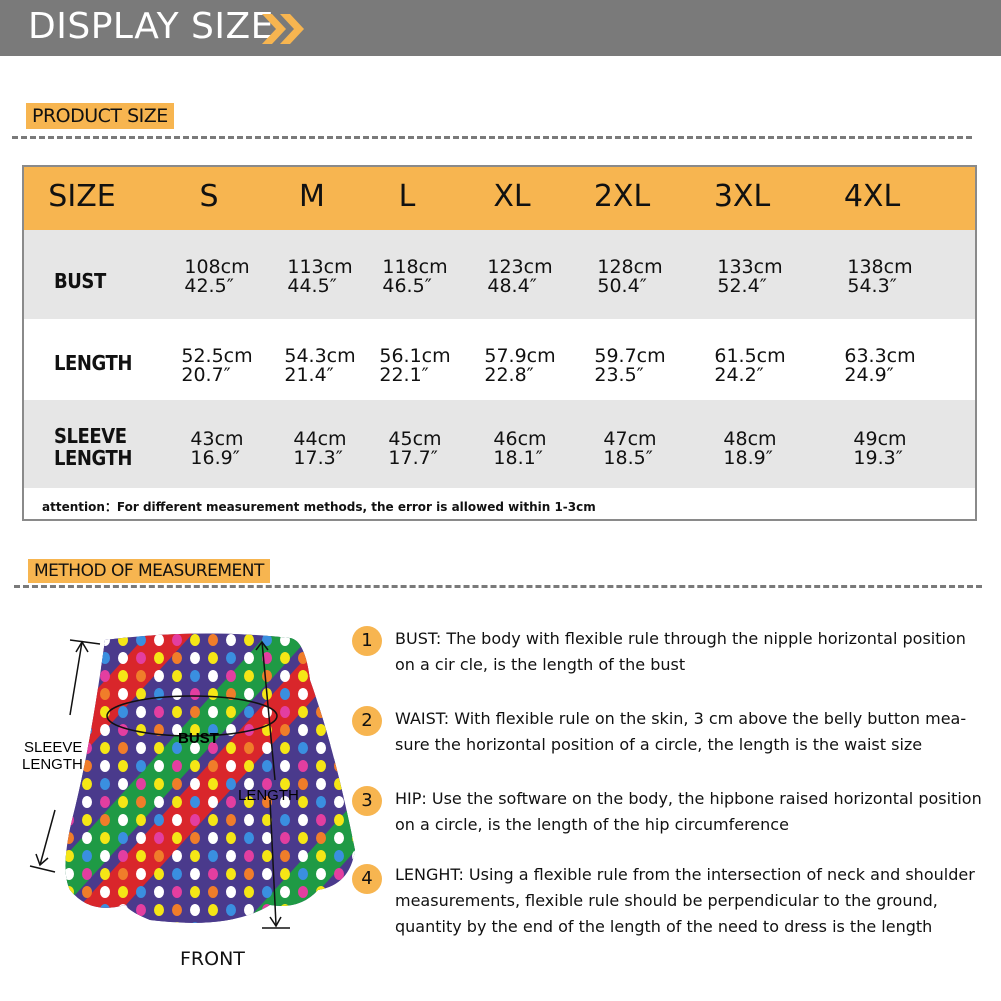 The height and width of the screenshot is (1001, 1001). What do you see at coordinates (630, 439) in the screenshot?
I see `cell-cm: 47cm` at bounding box center [630, 439].